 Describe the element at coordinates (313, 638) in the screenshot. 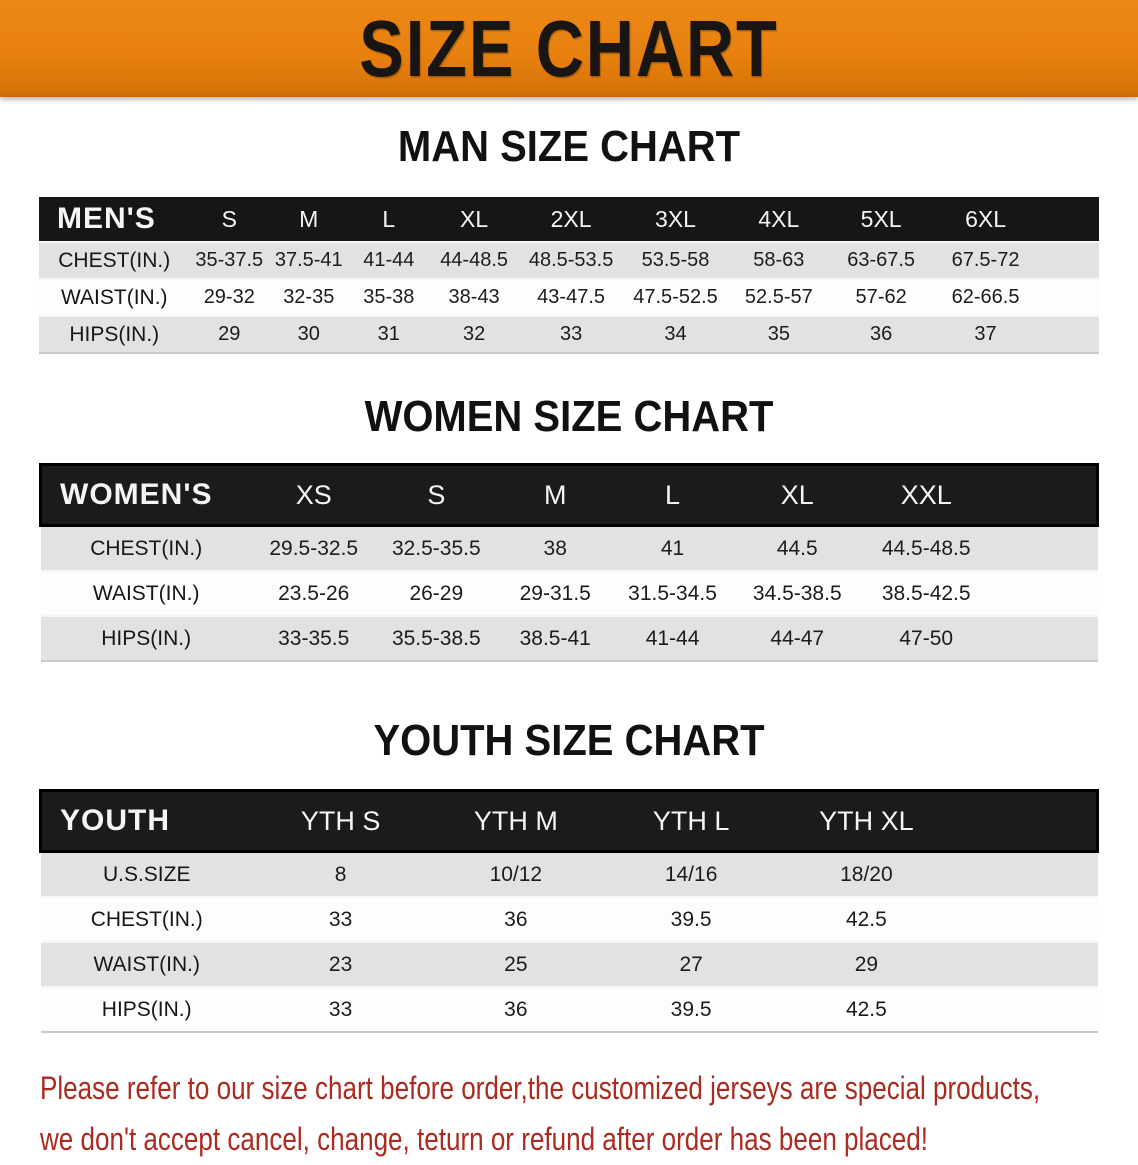

I see `size-value: 33-35.5` at that location.